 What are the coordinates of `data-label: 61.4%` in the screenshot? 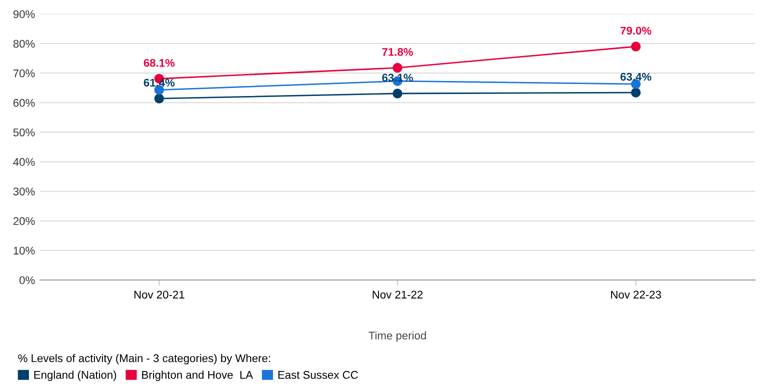 It's located at (159, 82).